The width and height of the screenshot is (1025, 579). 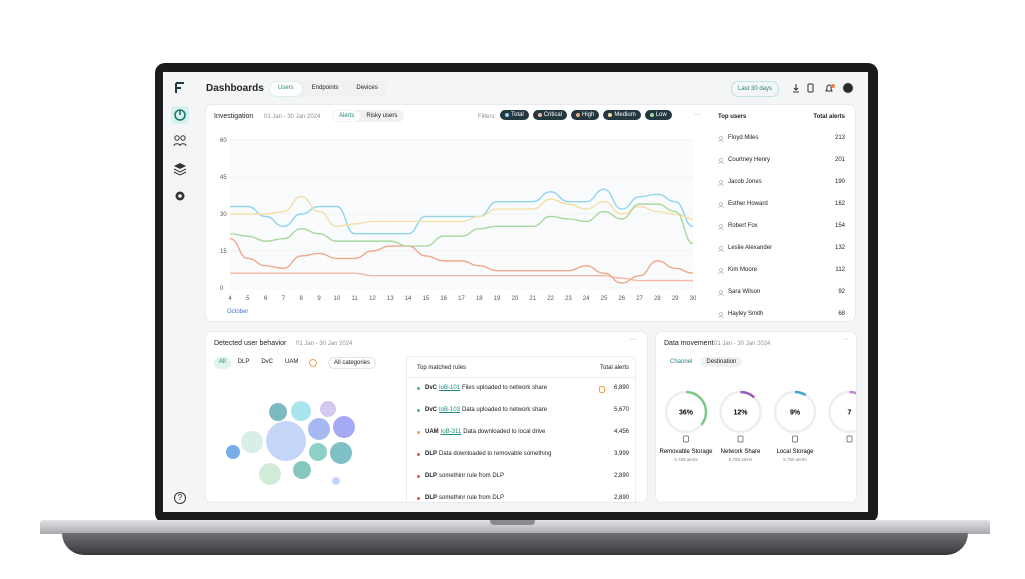 What do you see at coordinates (495, 454) in the screenshot?
I see `rule-text: Data downloaded to removable something` at bounding box center [495, 454].